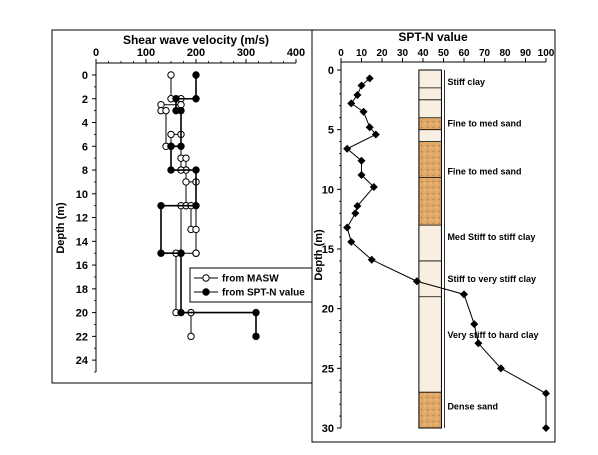 This screenshot has width=598, height=455. Describe the element at coordinates (331, 131) in the screenshot. I see `p2-y-tick-label: 5` at that location.